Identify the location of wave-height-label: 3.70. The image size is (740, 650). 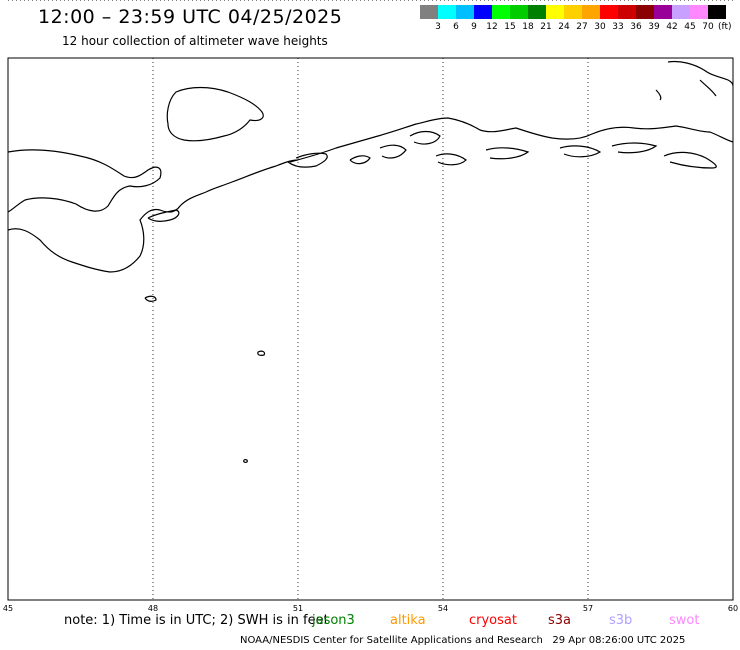
(587, 1).